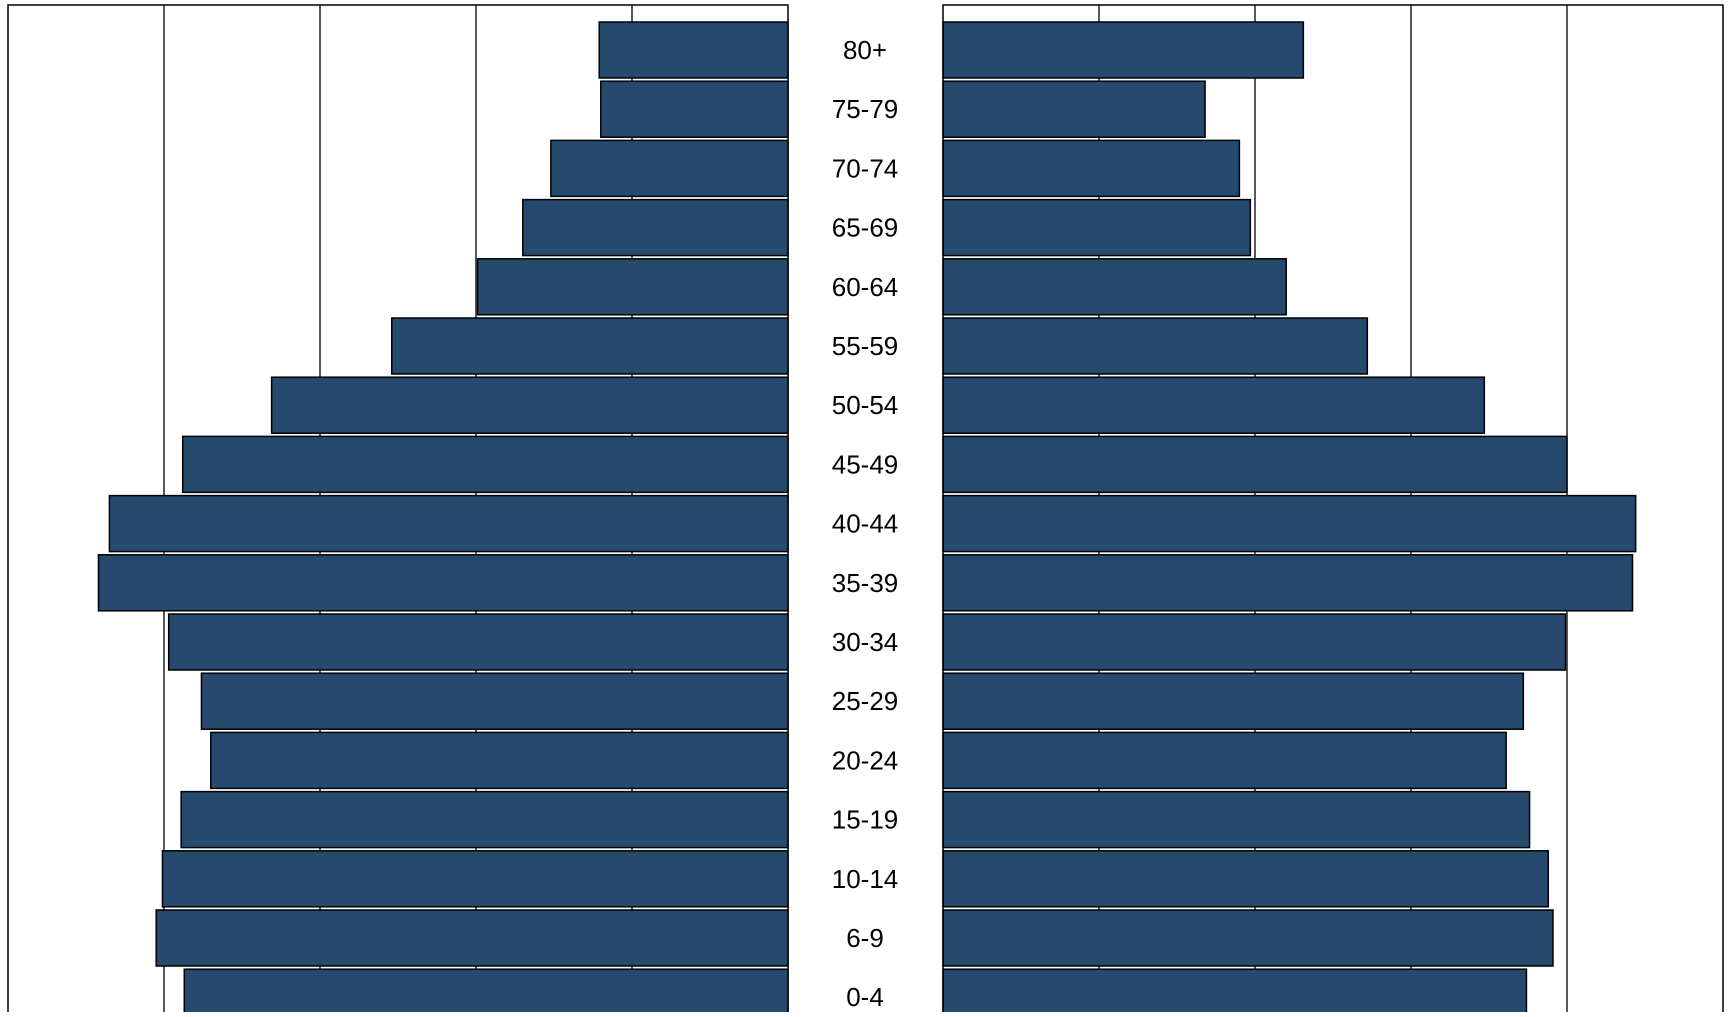 This screenshot has width=1732, height=1017. What do you see at coordinates (865, 642) in the screenshot?
I see `age-label-30-34: 30-34` at bounding box center [865, 642].